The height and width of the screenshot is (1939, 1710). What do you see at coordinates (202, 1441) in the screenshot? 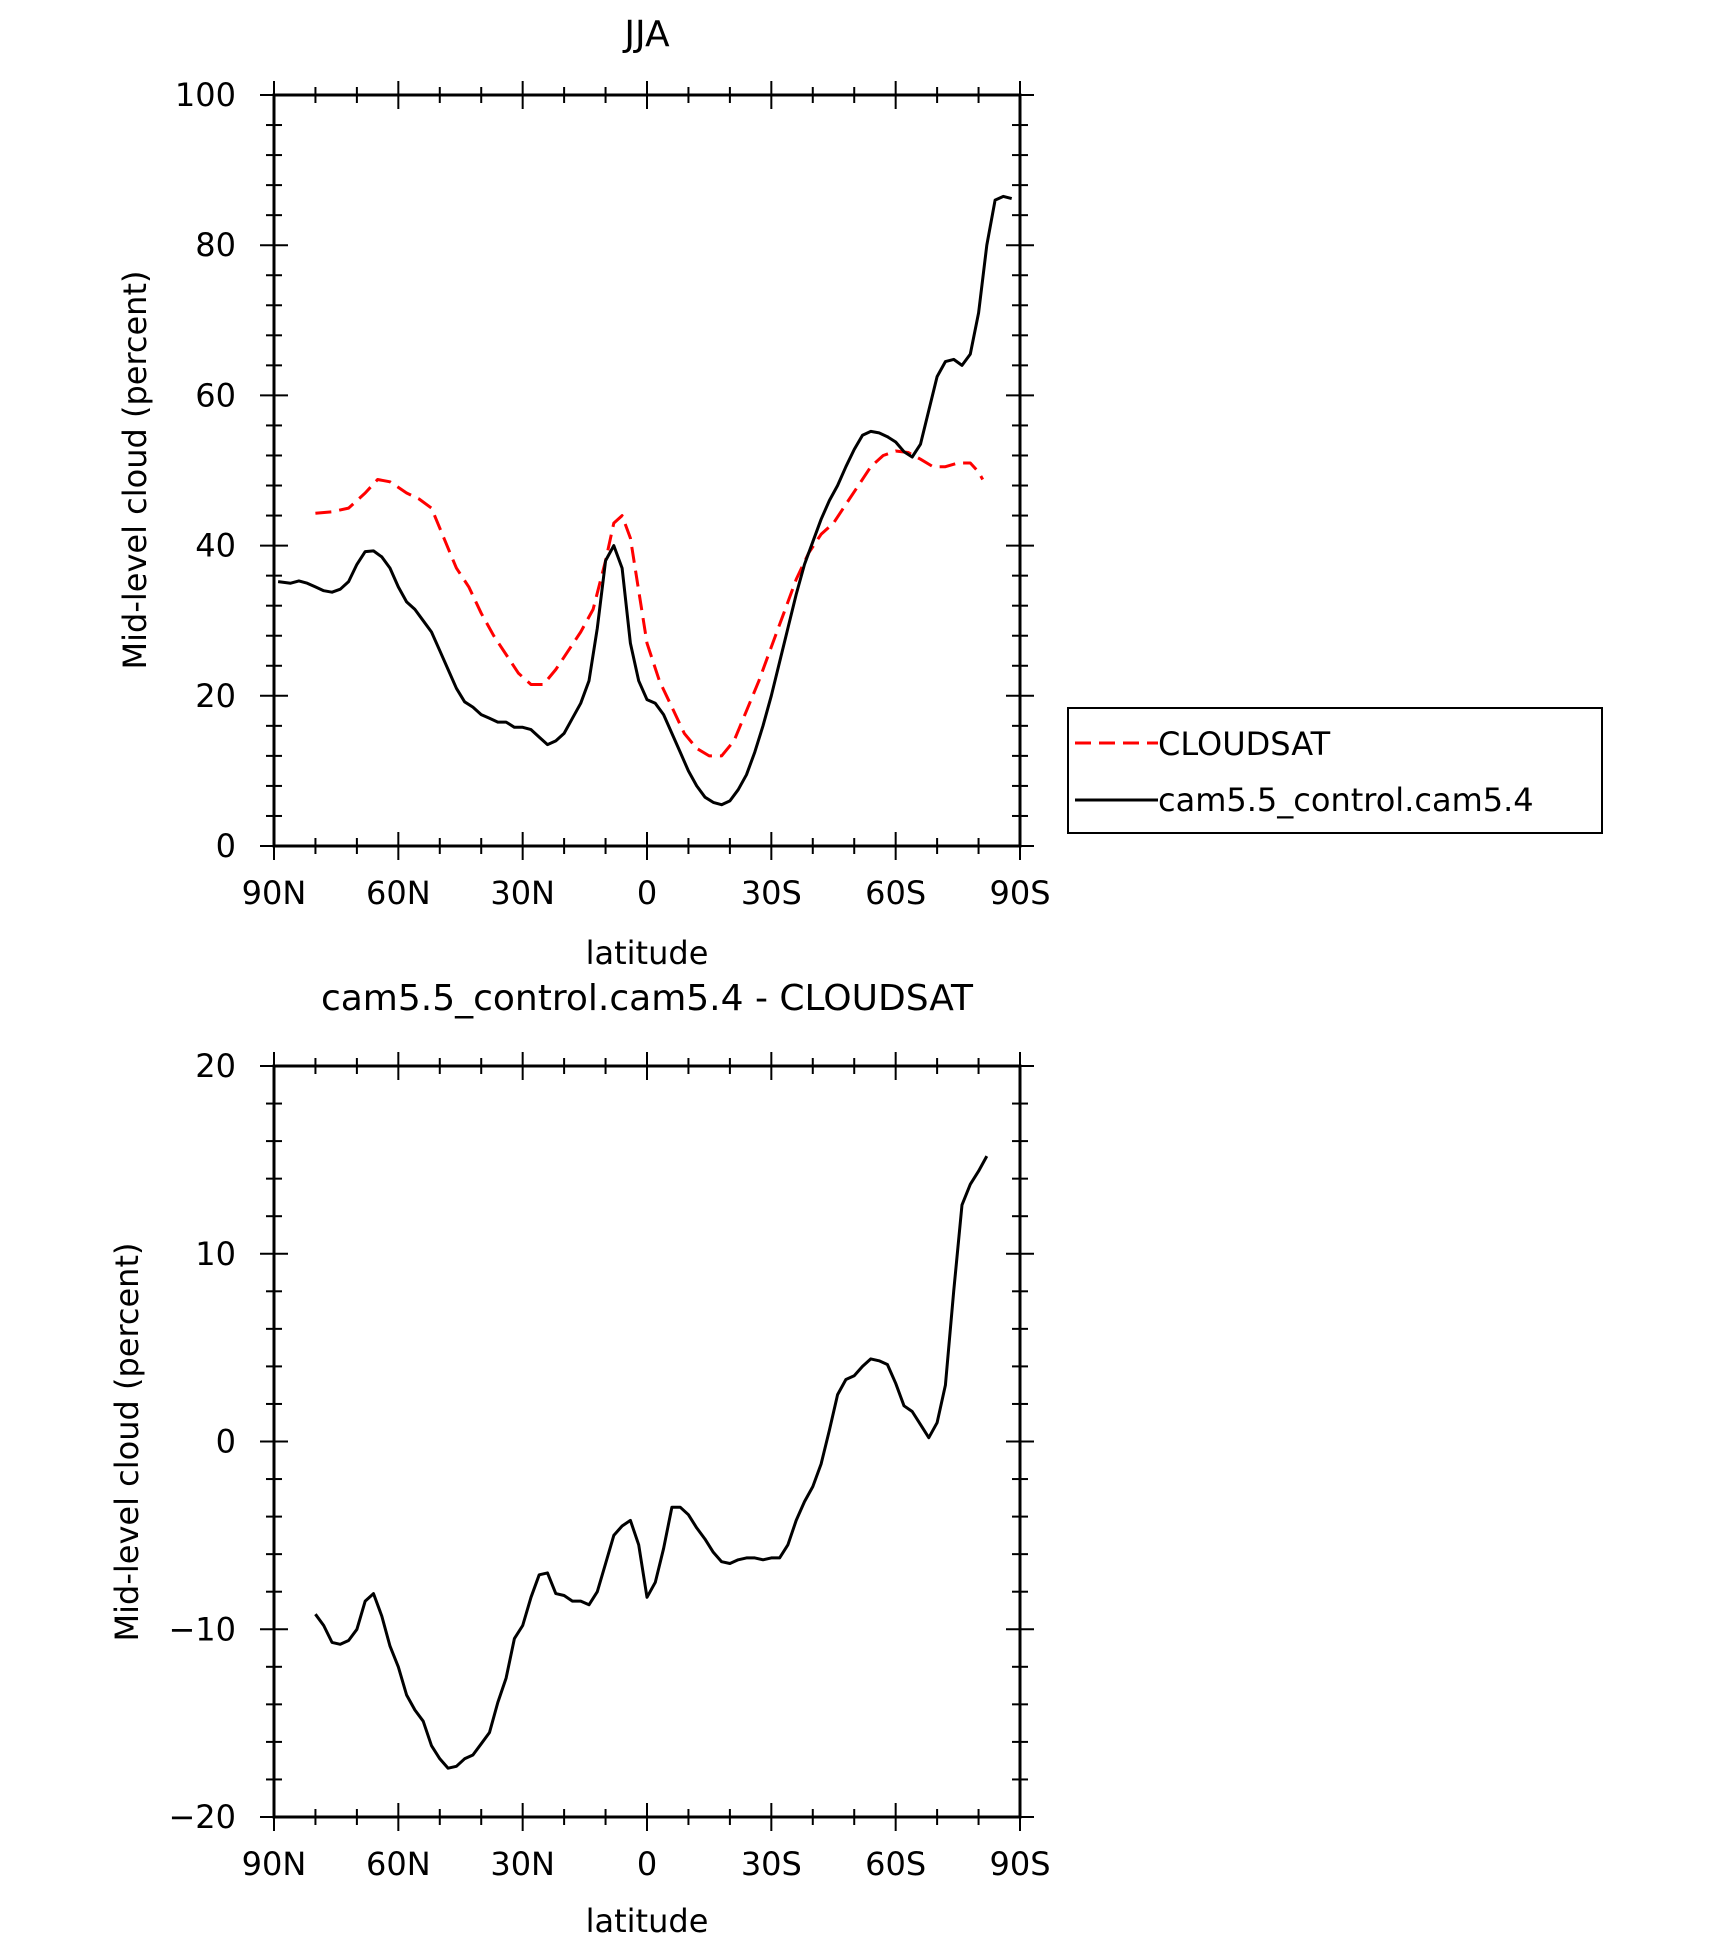
I see `y-tick-labels: −20 −10 0 10 20` at bounding box center [202, 1441].